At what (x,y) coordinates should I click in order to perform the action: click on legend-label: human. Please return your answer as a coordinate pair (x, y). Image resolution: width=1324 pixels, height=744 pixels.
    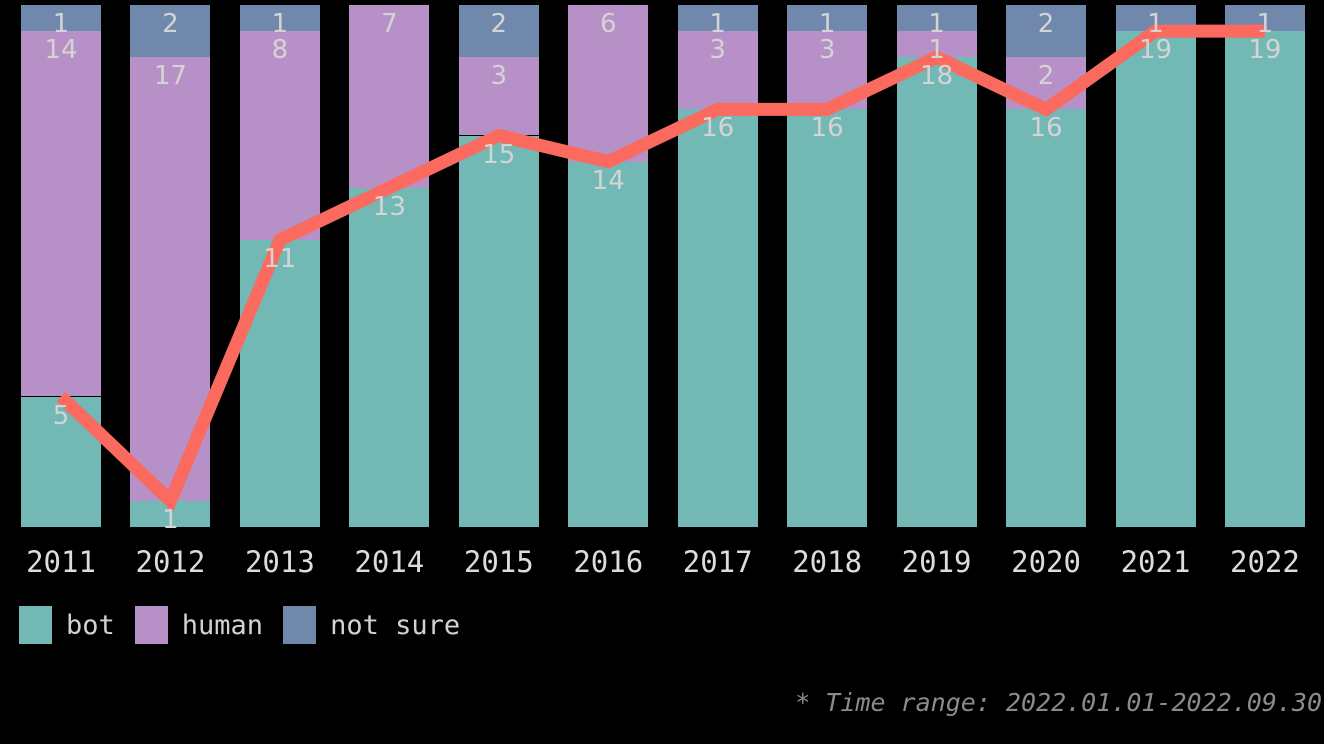
    Looking at the image, I should click on (222, 625).